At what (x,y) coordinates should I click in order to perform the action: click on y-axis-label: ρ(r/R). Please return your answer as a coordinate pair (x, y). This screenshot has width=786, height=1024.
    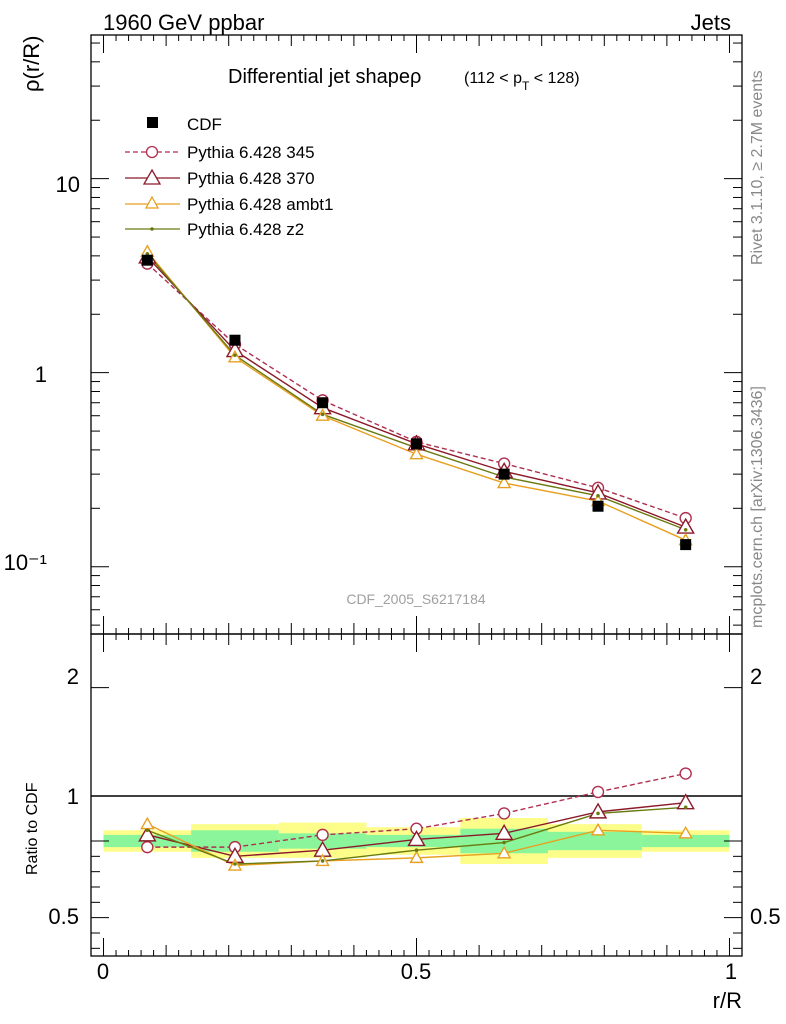
    Looking at the image, I should click on (31, 64).